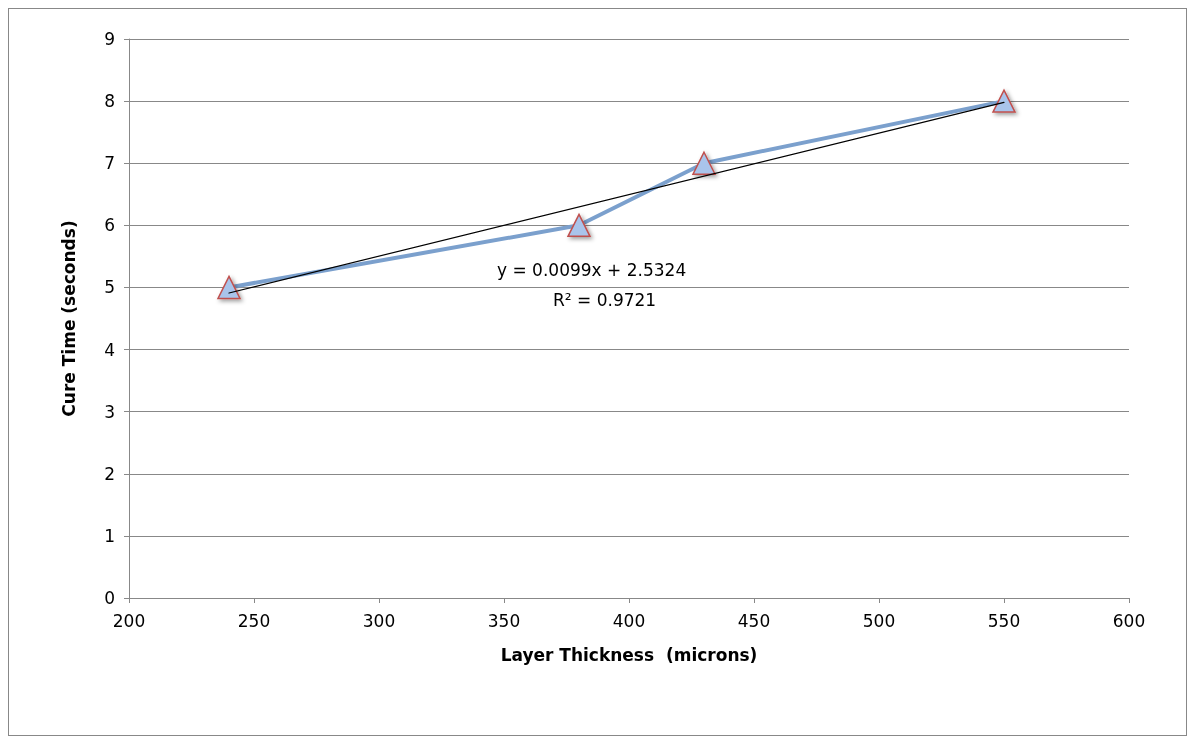  What do you see at coordinates (109, 411) in the screenshot?
I see `y-tick-label: 3` at bounding box center [109, 411].